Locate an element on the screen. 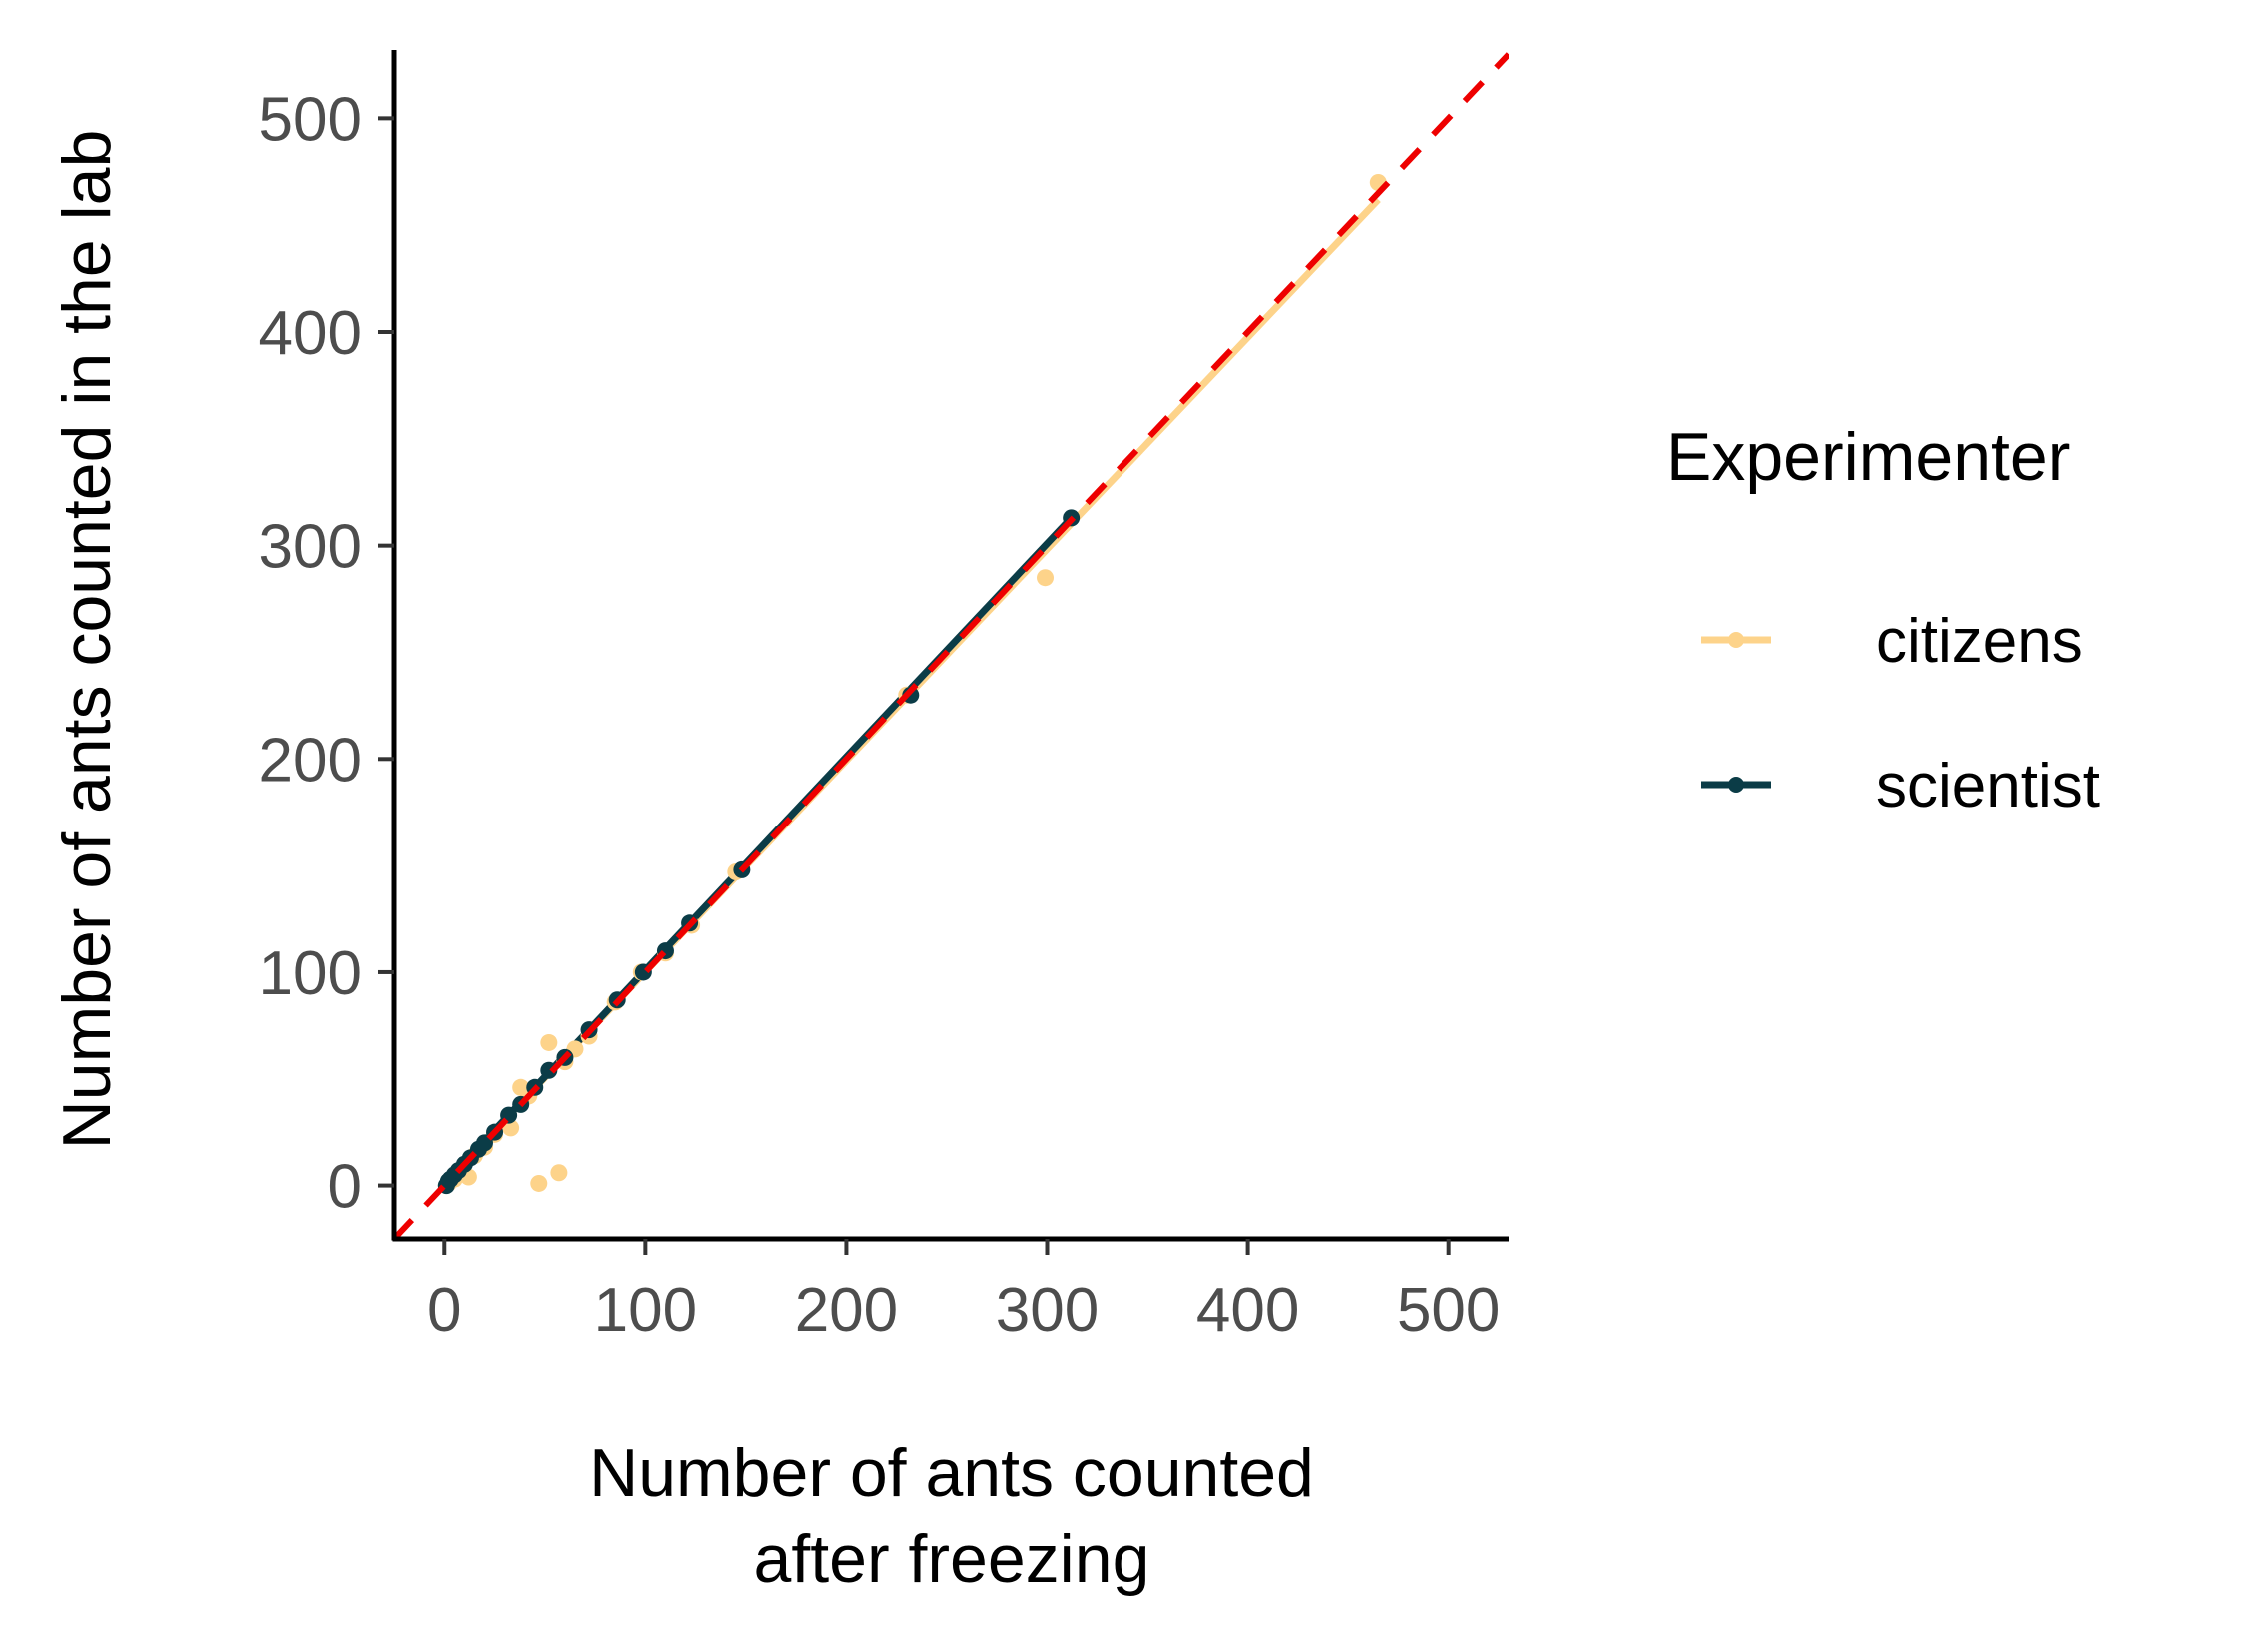  y-axis-title: Number of ants counted in the lab is located at coordinates (87, 640).